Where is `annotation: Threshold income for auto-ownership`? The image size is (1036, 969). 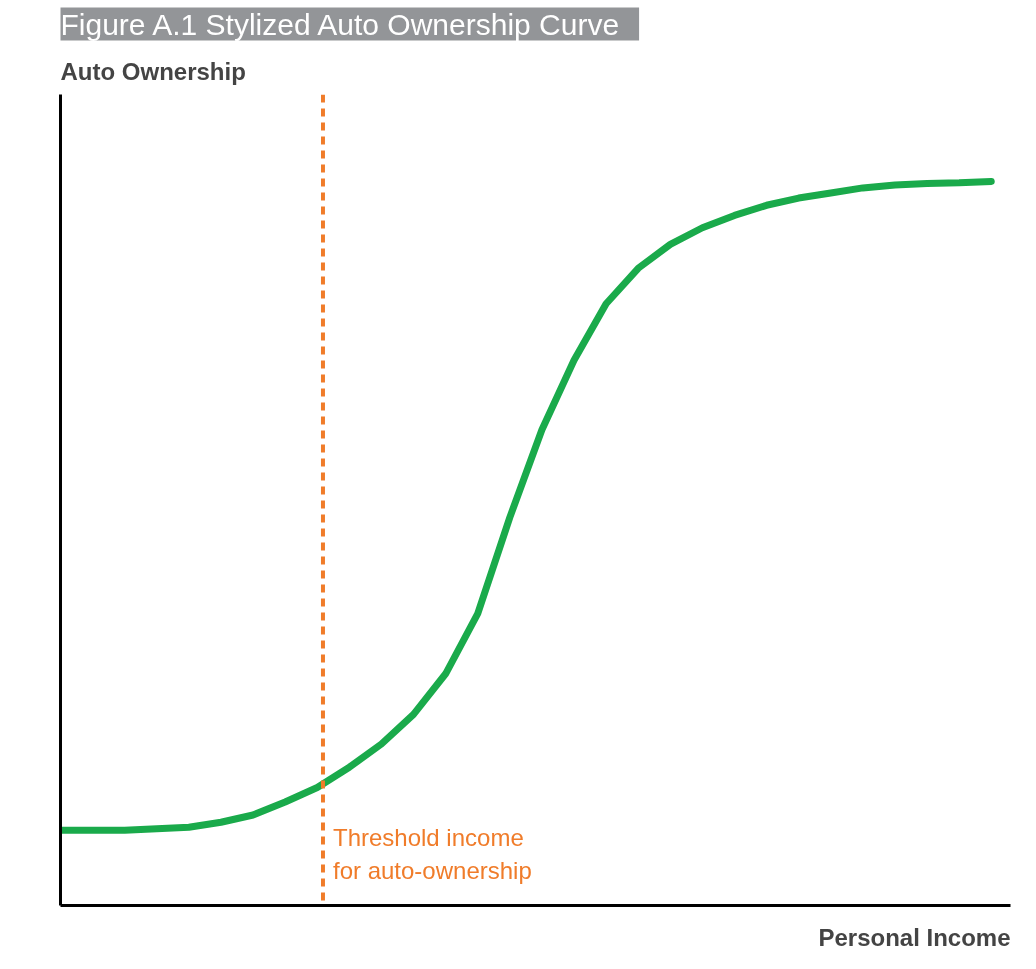
annotation: Threshold income for auto-ownership is located at coordinates (432, 854).